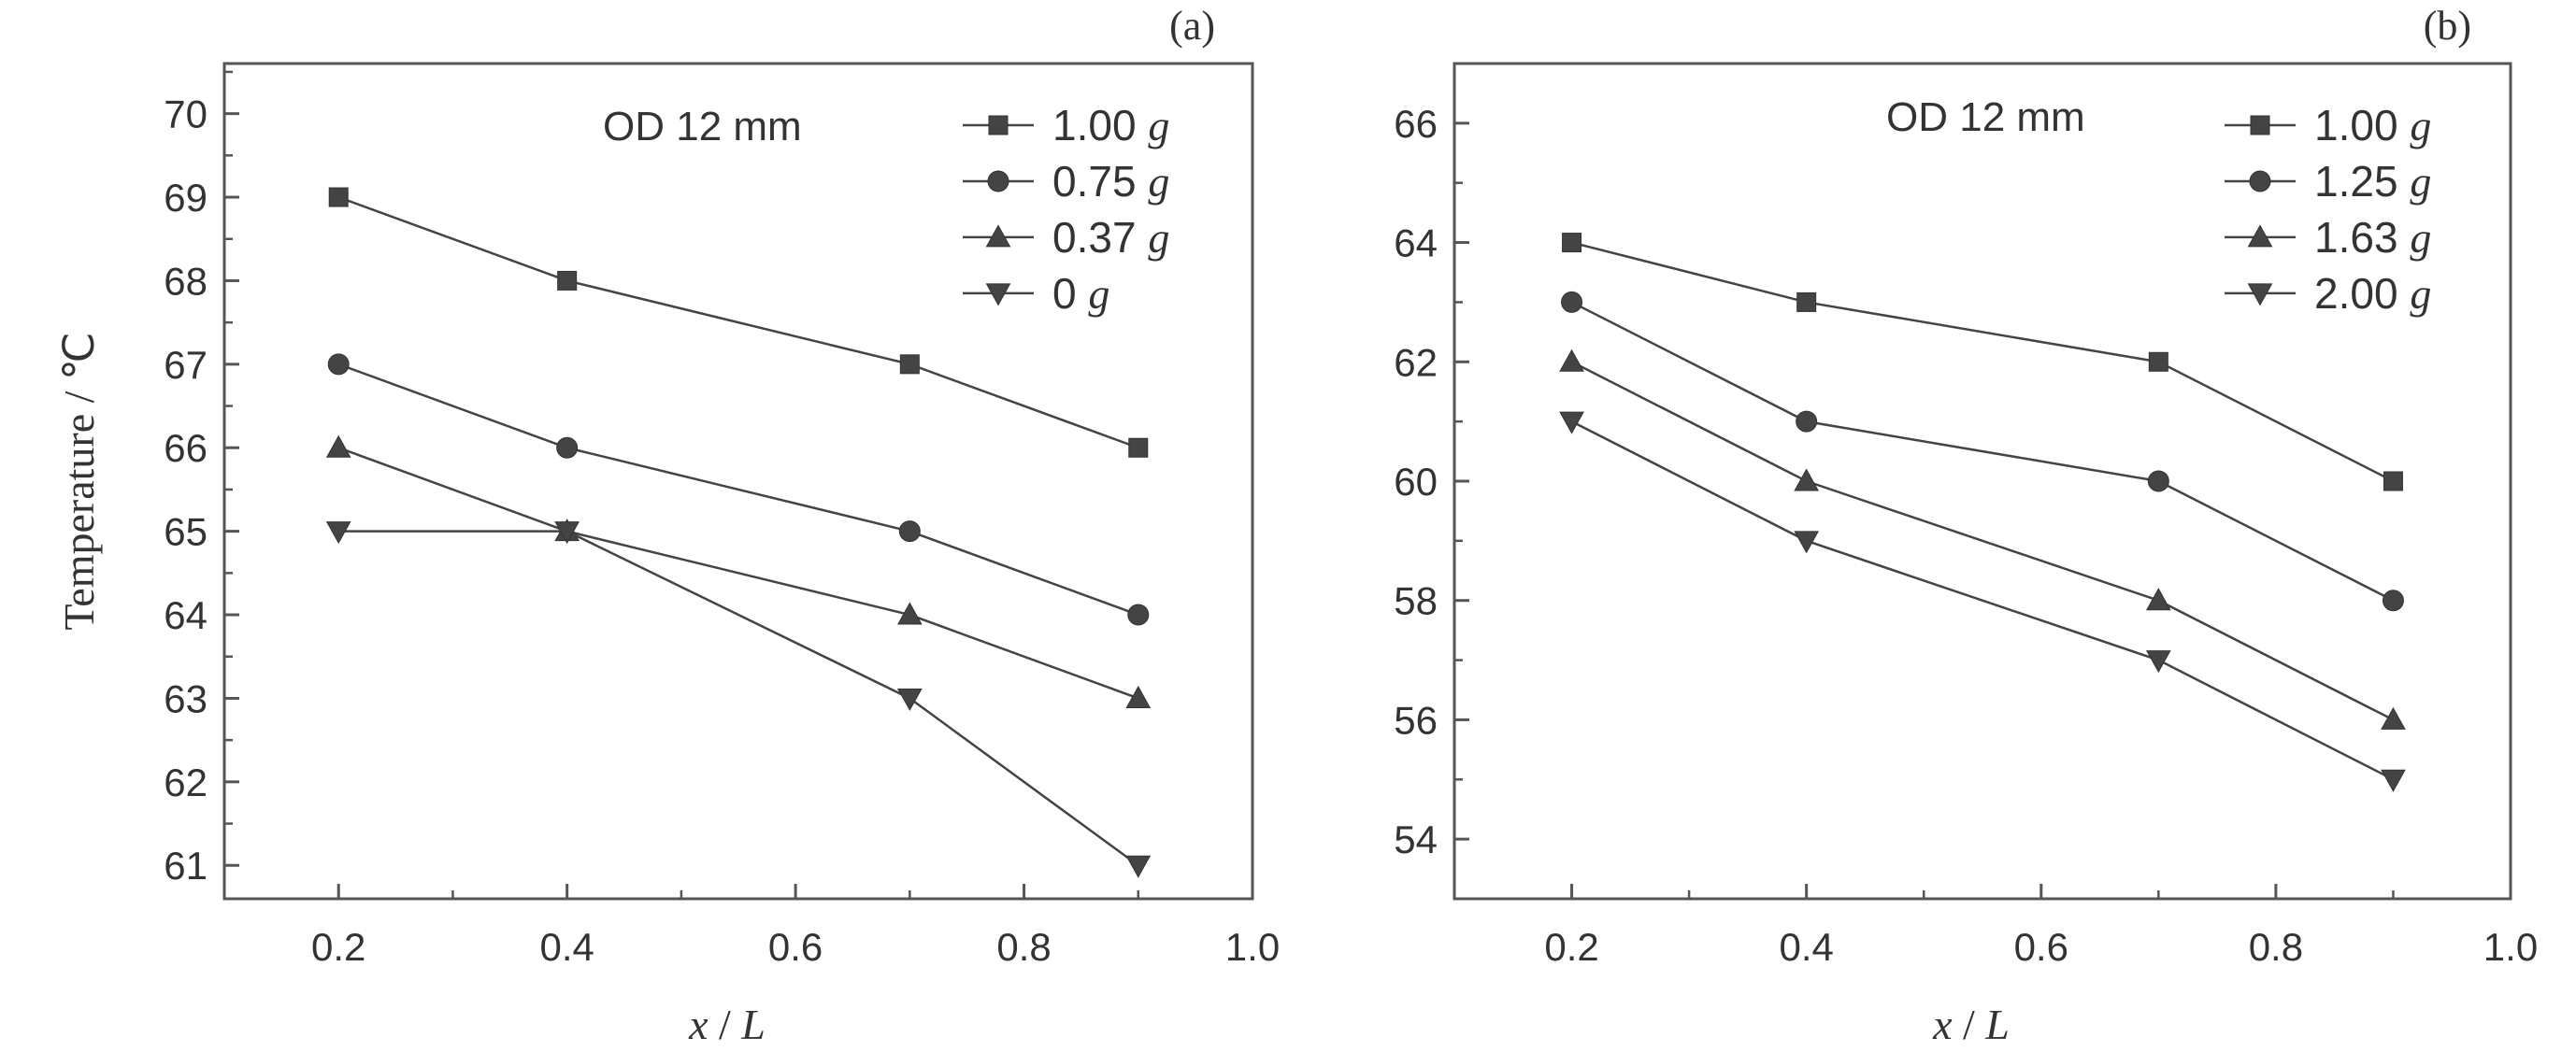  Describe the element at coordinates (186, 365) in the screenshot. I see `y-tick-label: 67` at that location.